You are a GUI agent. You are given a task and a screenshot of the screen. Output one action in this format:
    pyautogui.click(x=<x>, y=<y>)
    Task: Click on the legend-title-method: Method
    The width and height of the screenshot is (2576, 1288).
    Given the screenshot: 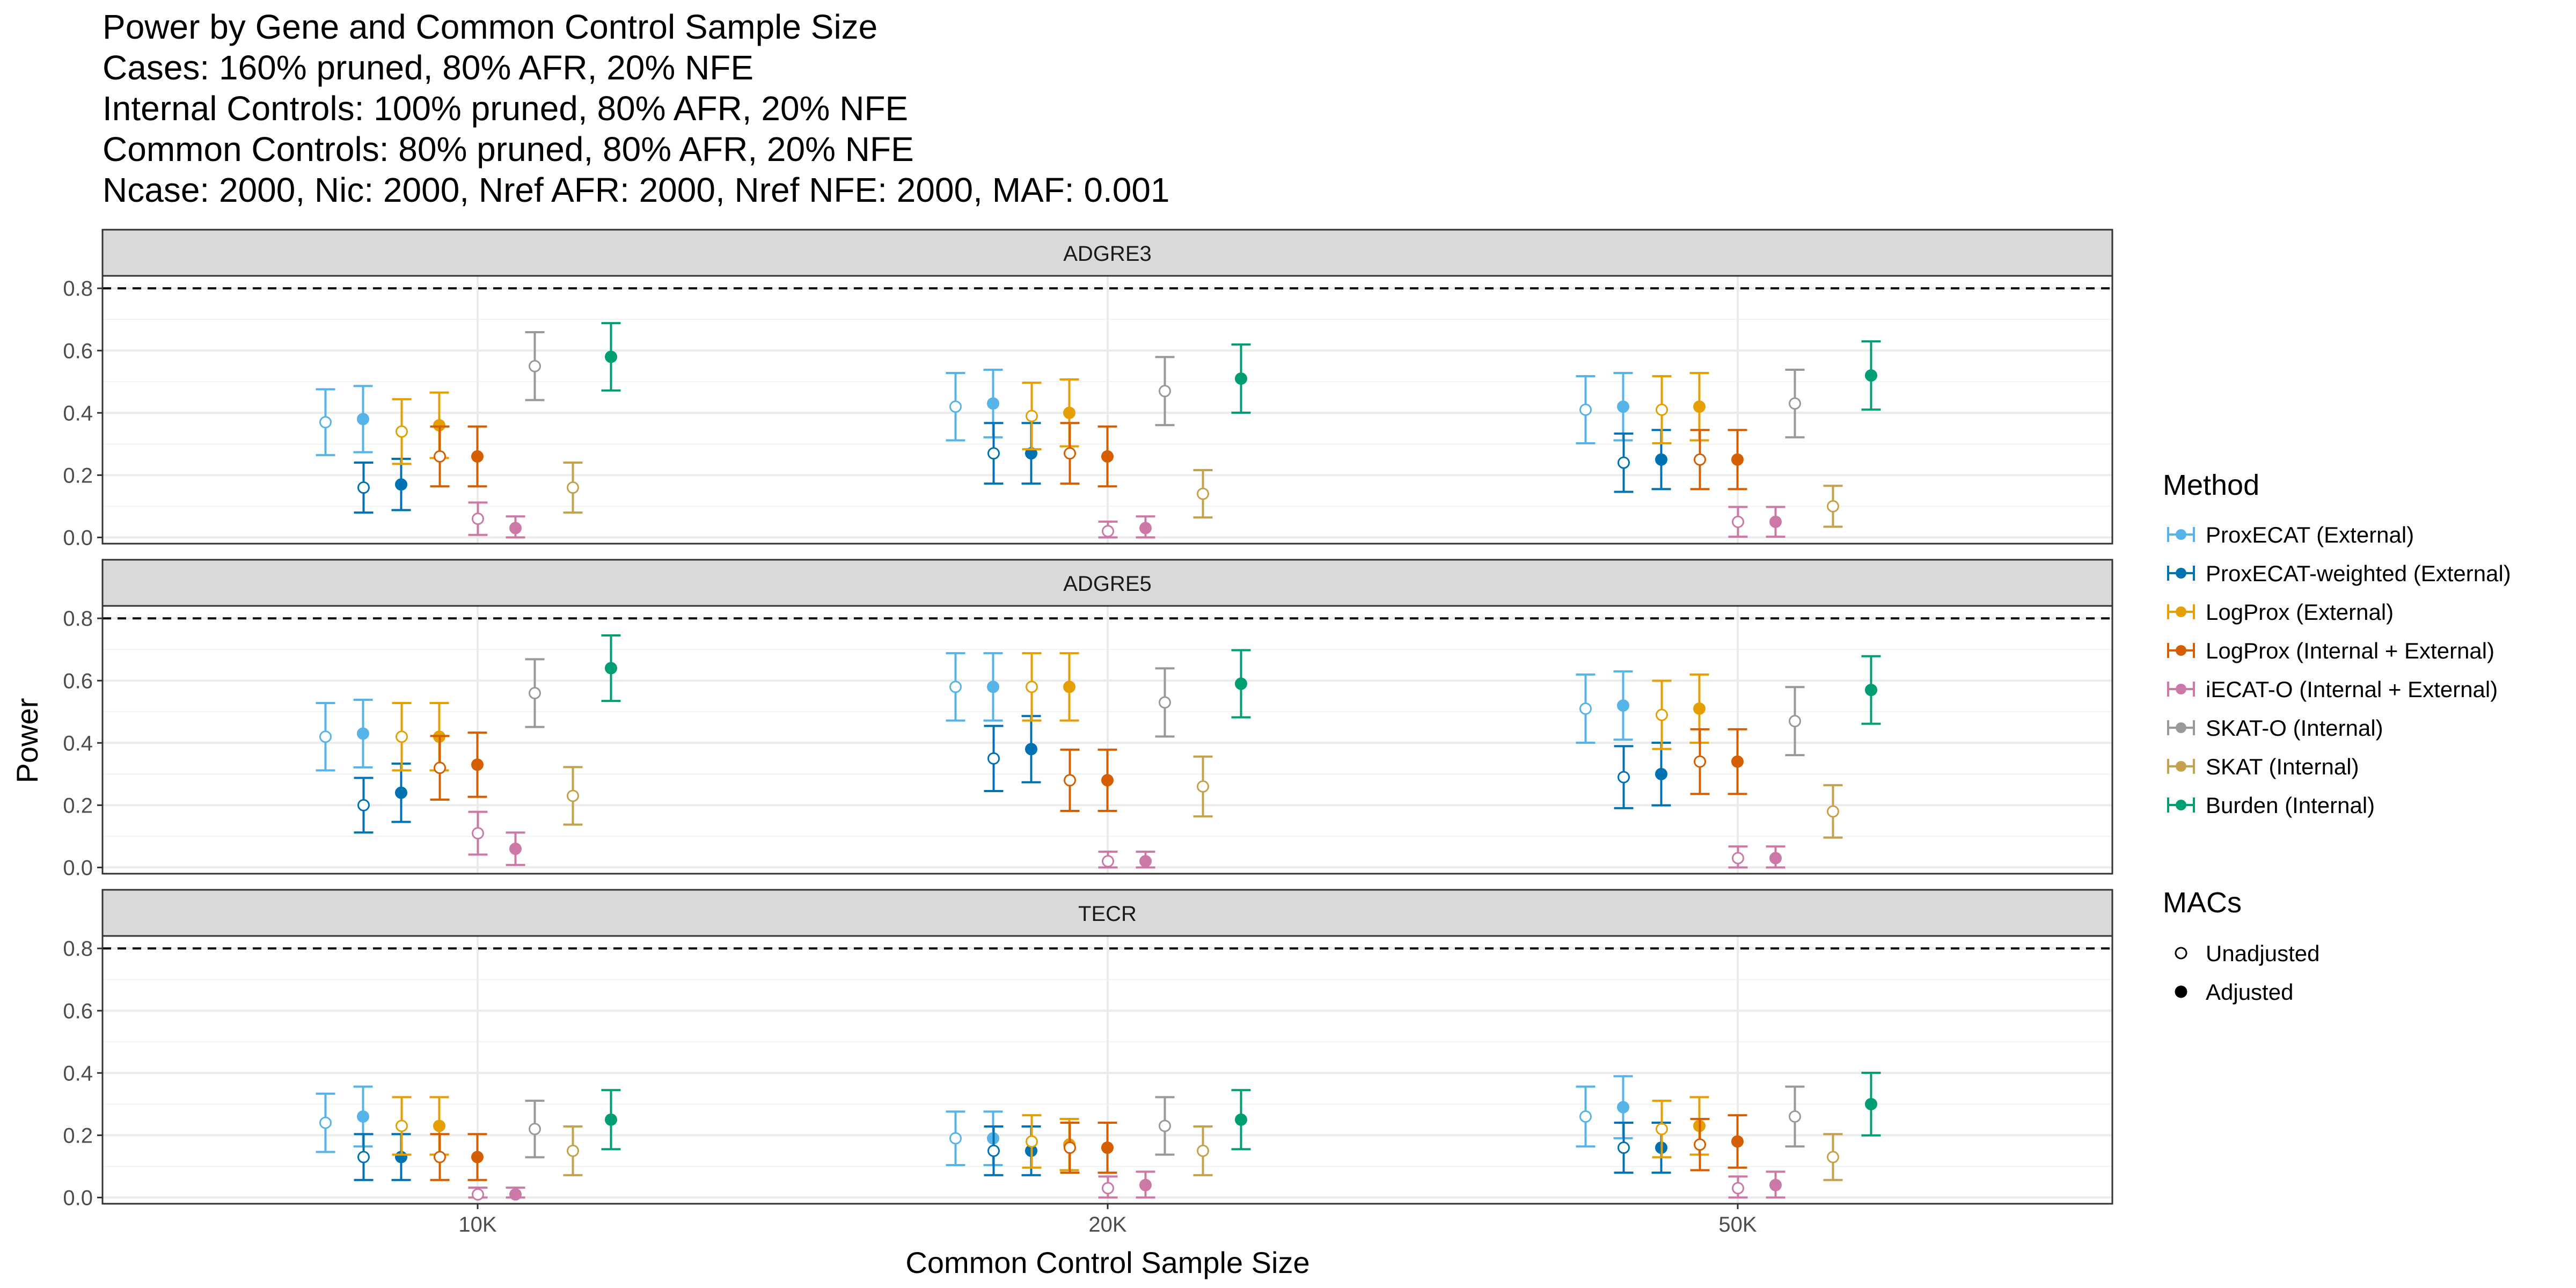 What is the action you would take?
    pyautogui.click(x=2211, y=485)
    